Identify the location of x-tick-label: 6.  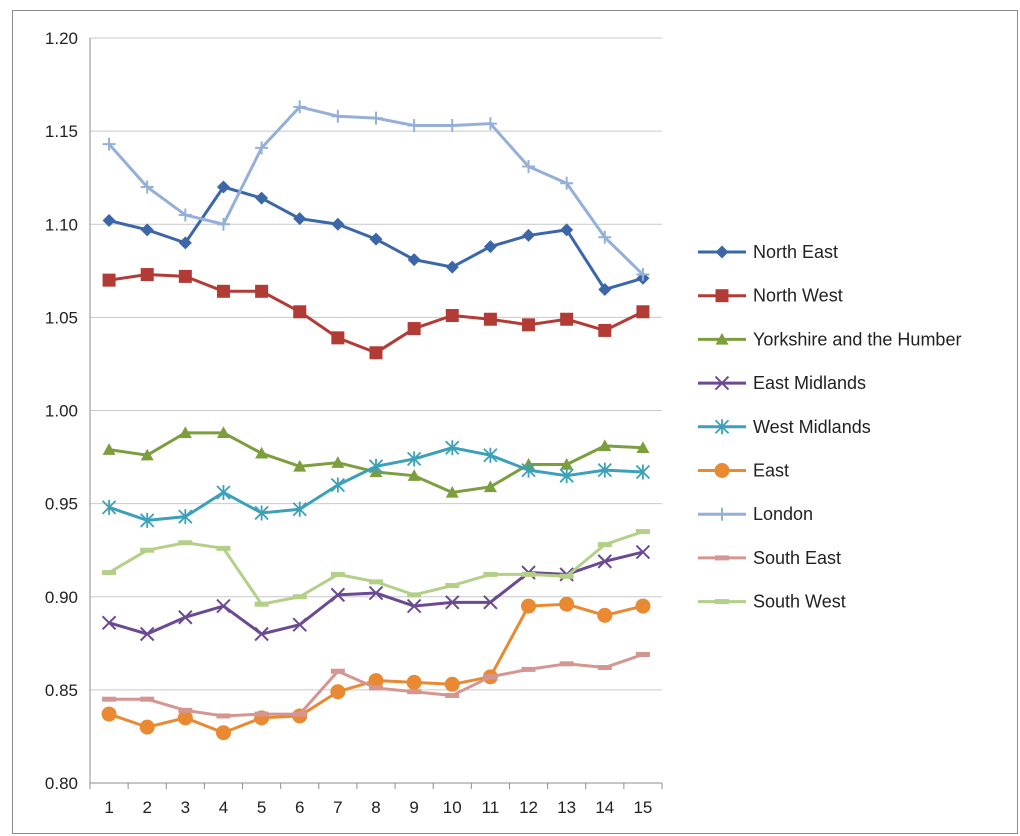
(299, 807).